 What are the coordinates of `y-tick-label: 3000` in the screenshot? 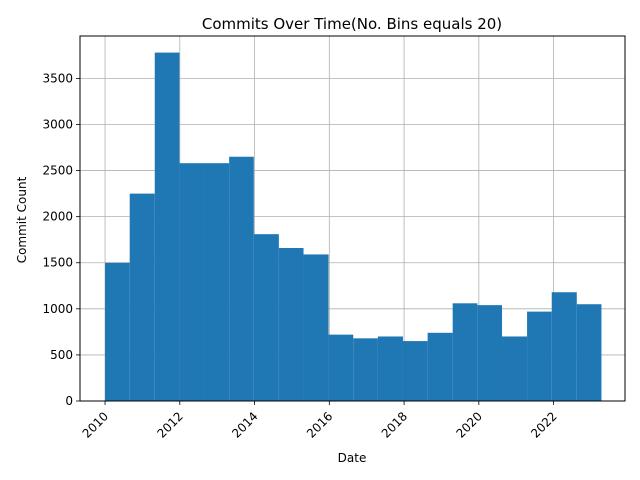 It's located at (57, 124).